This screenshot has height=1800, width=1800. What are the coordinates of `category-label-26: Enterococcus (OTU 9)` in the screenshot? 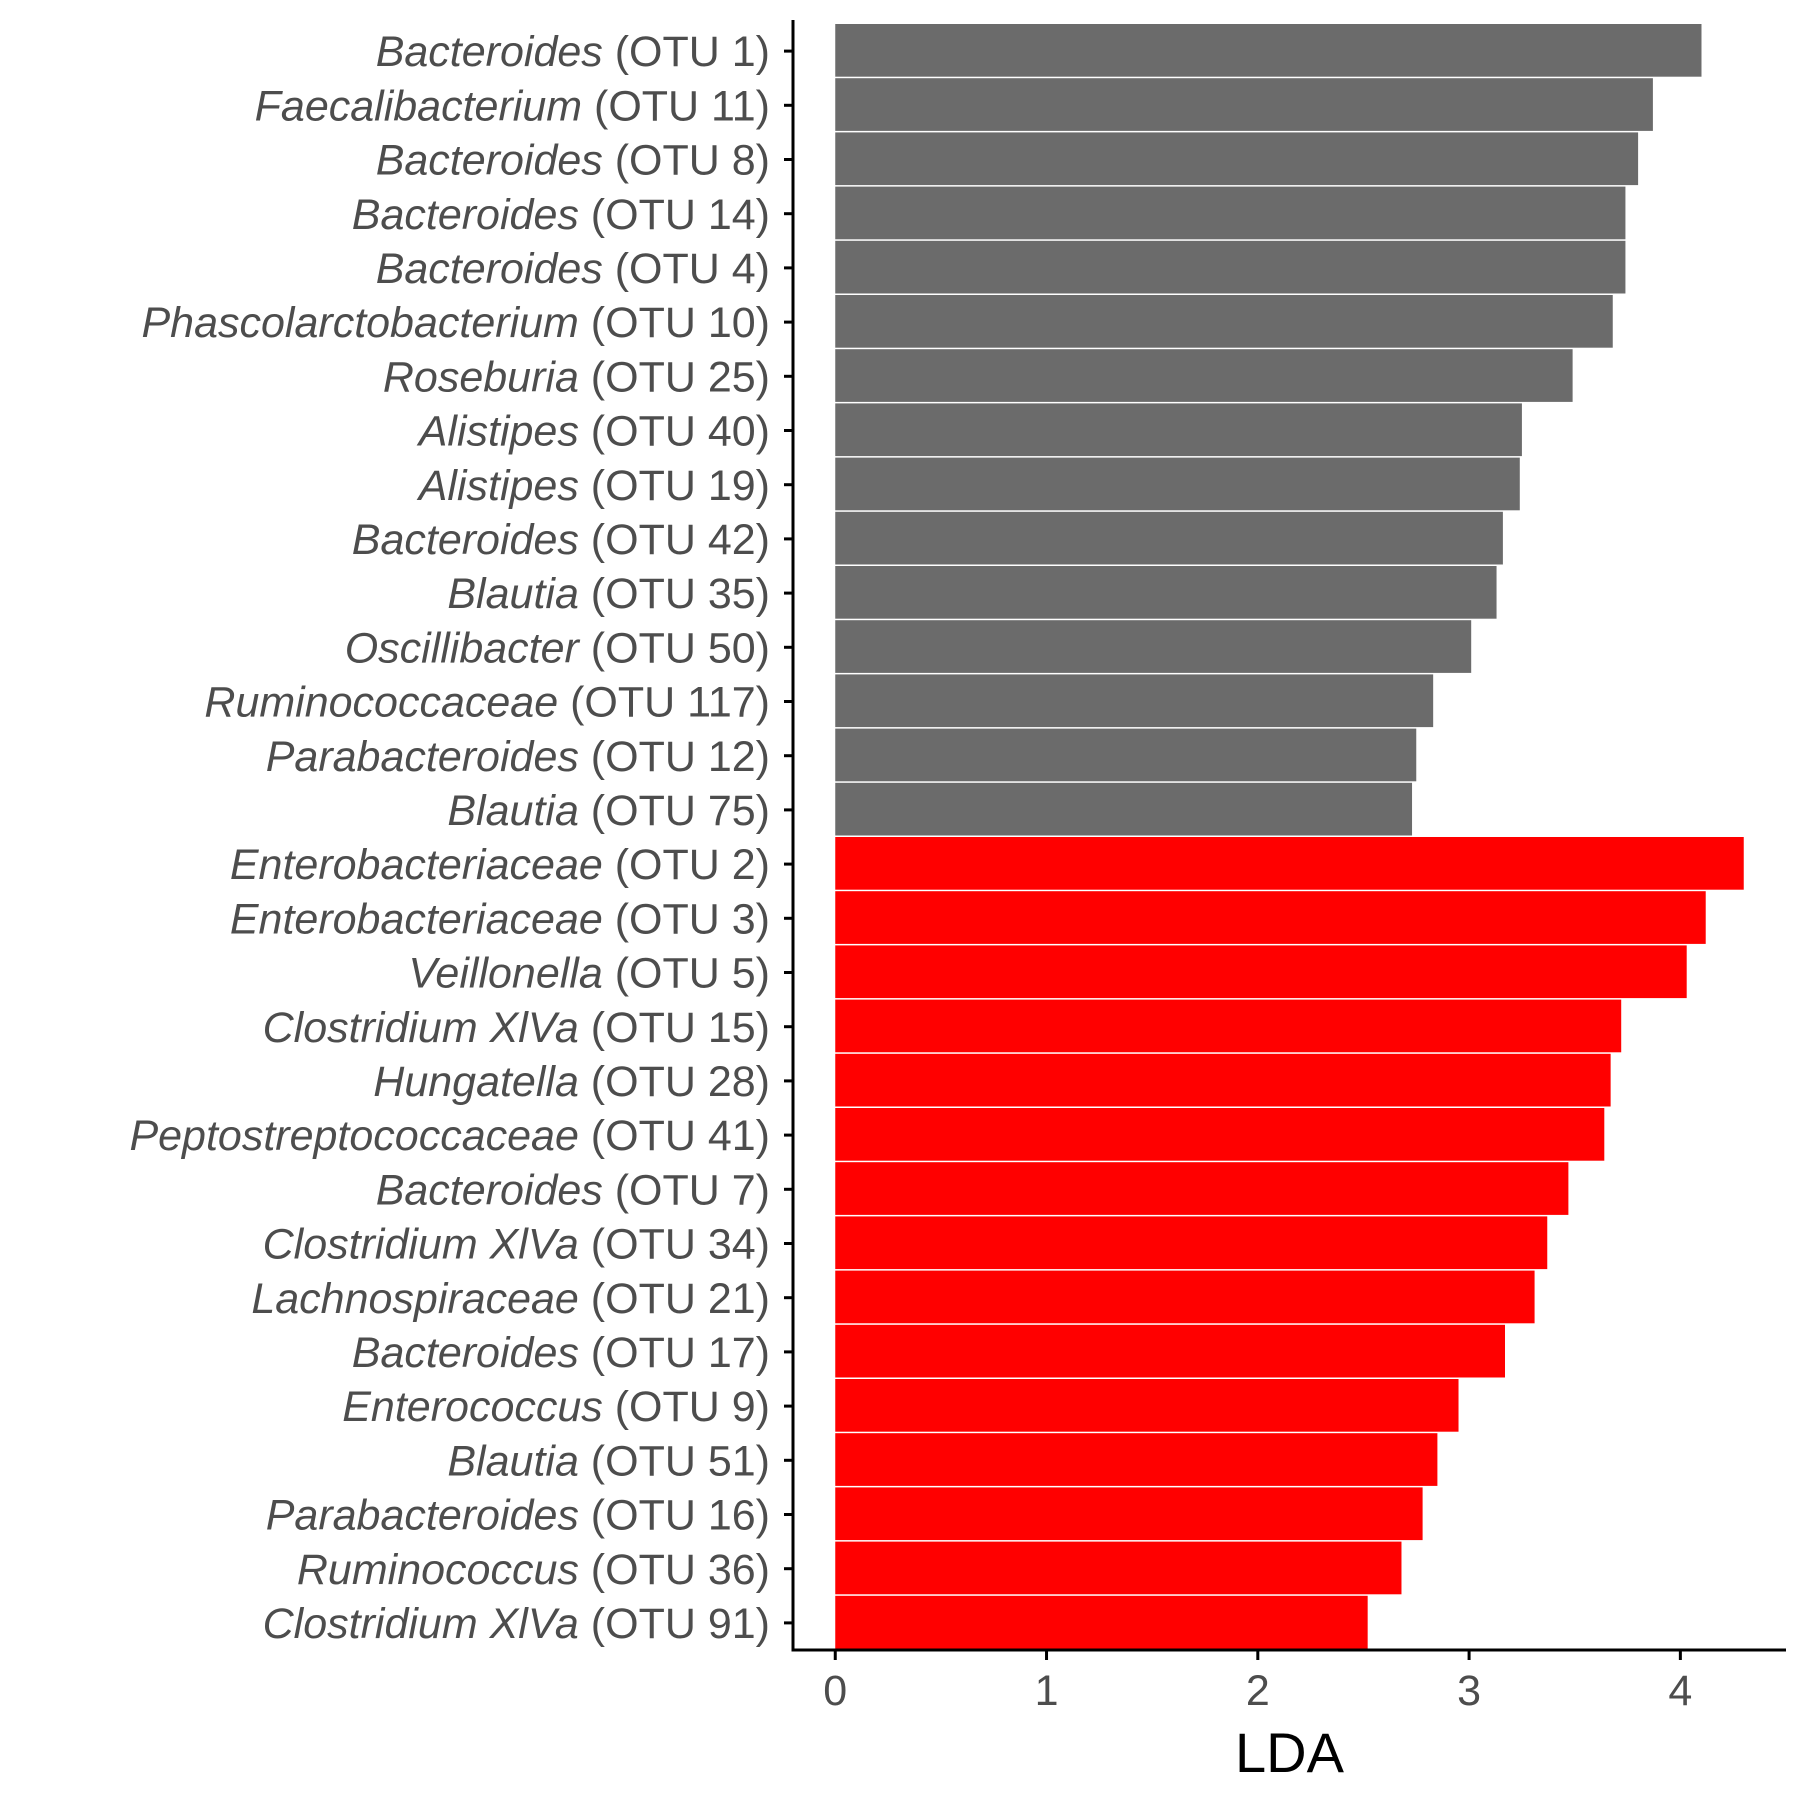 It's located at (556, 1407).